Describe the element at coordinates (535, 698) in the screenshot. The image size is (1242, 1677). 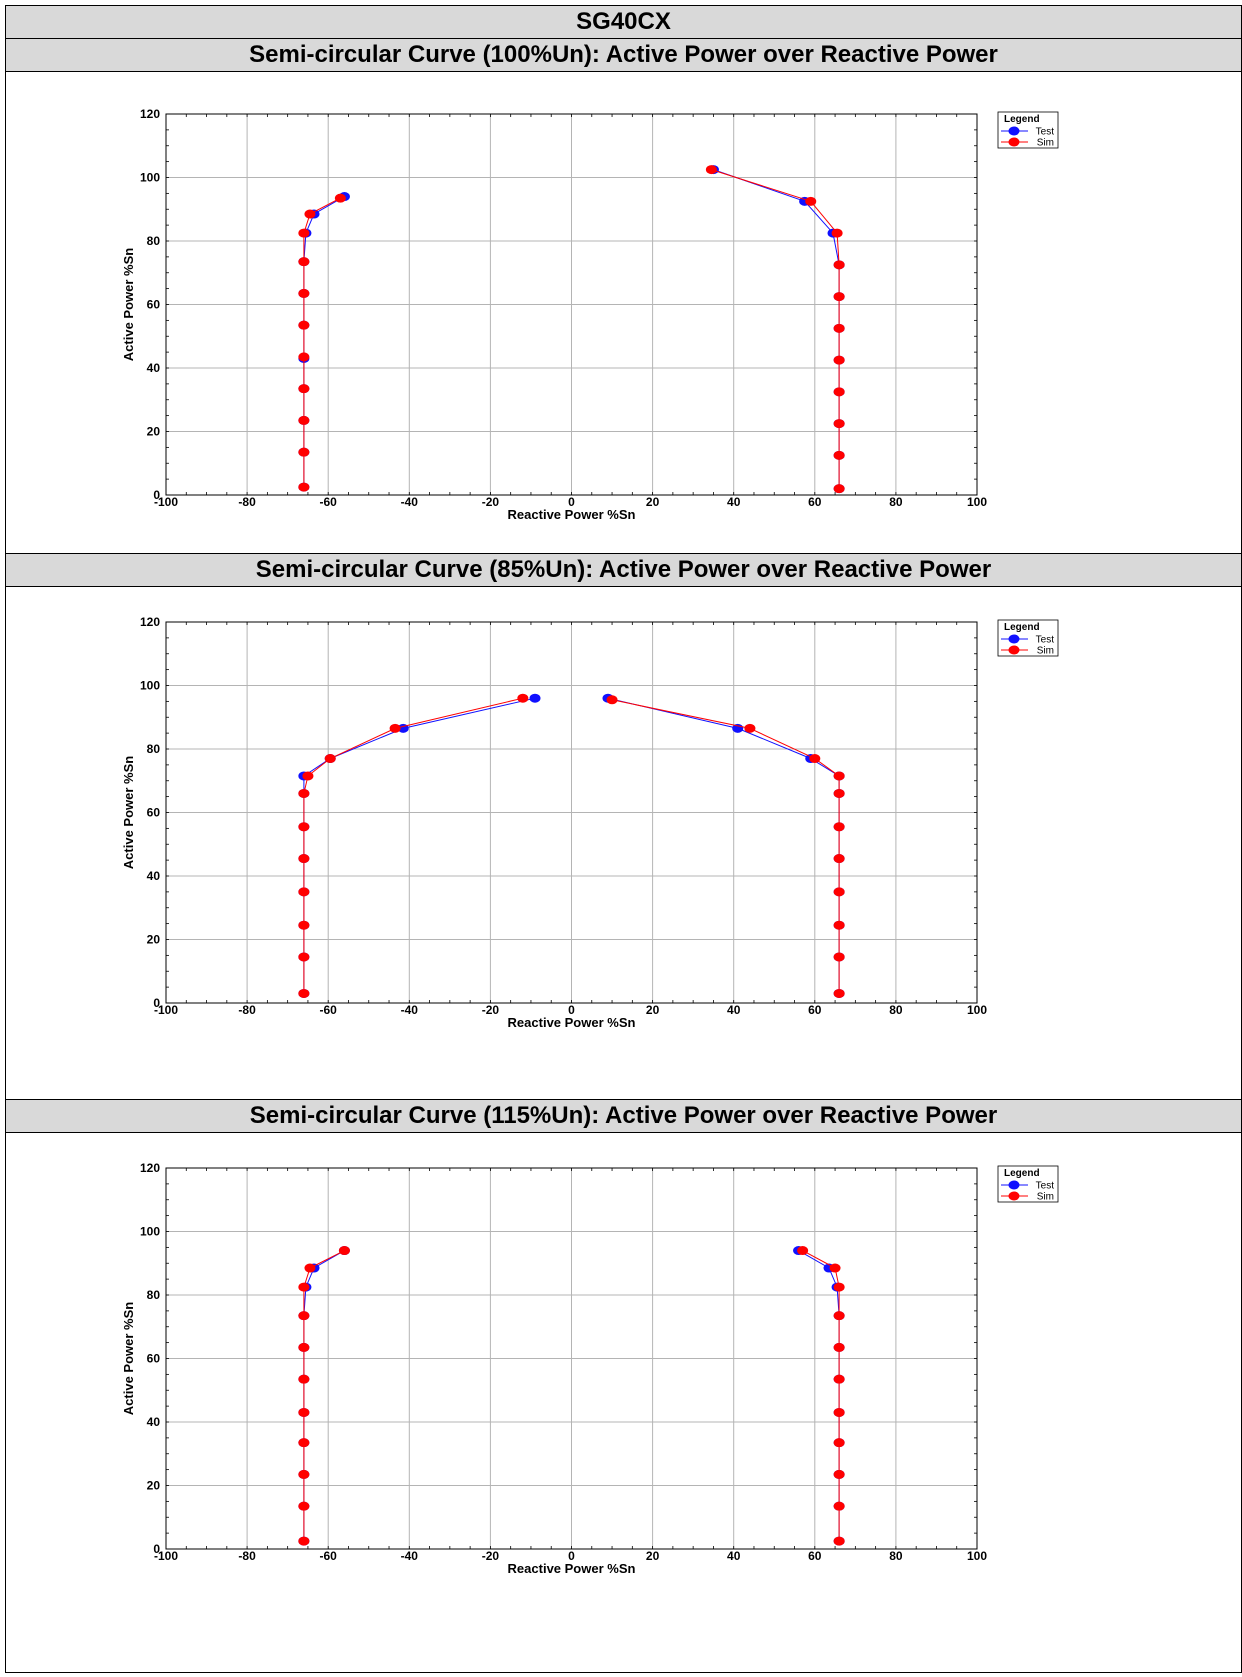
I see `data-point-test` at that location.